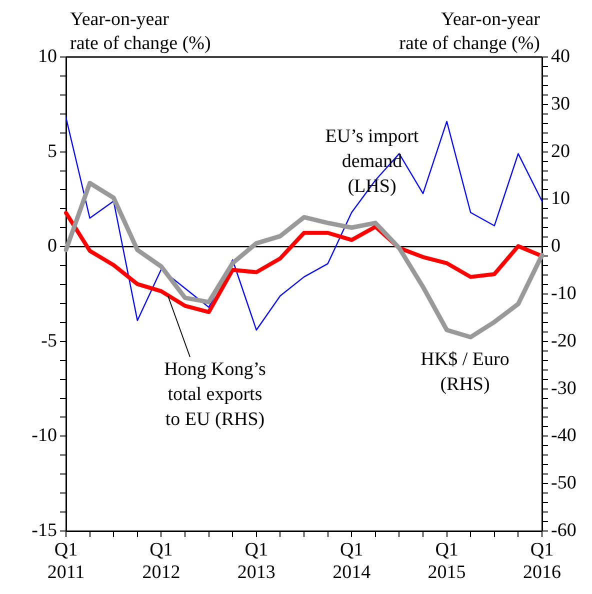 The width and height of the screenshot is (592, 594). I want to click on y2-tick-label: -60, so click(563, 530).